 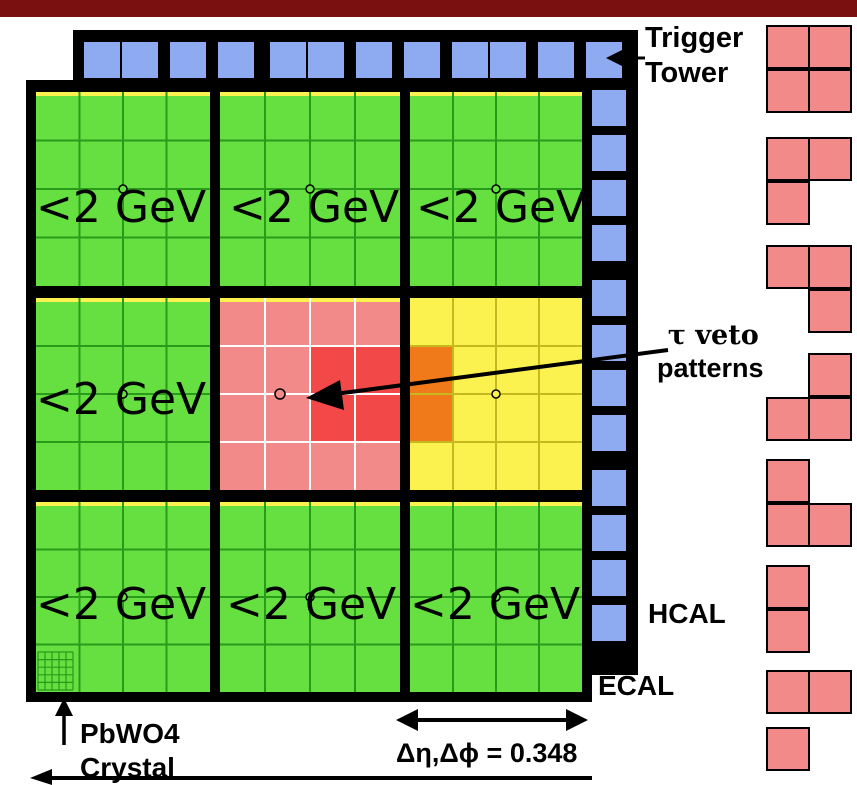 What do you see at coordinates (127, 767) in the screenshot?
I see `crystal-label-line2: Crystal` at bounding box center [127, 767].